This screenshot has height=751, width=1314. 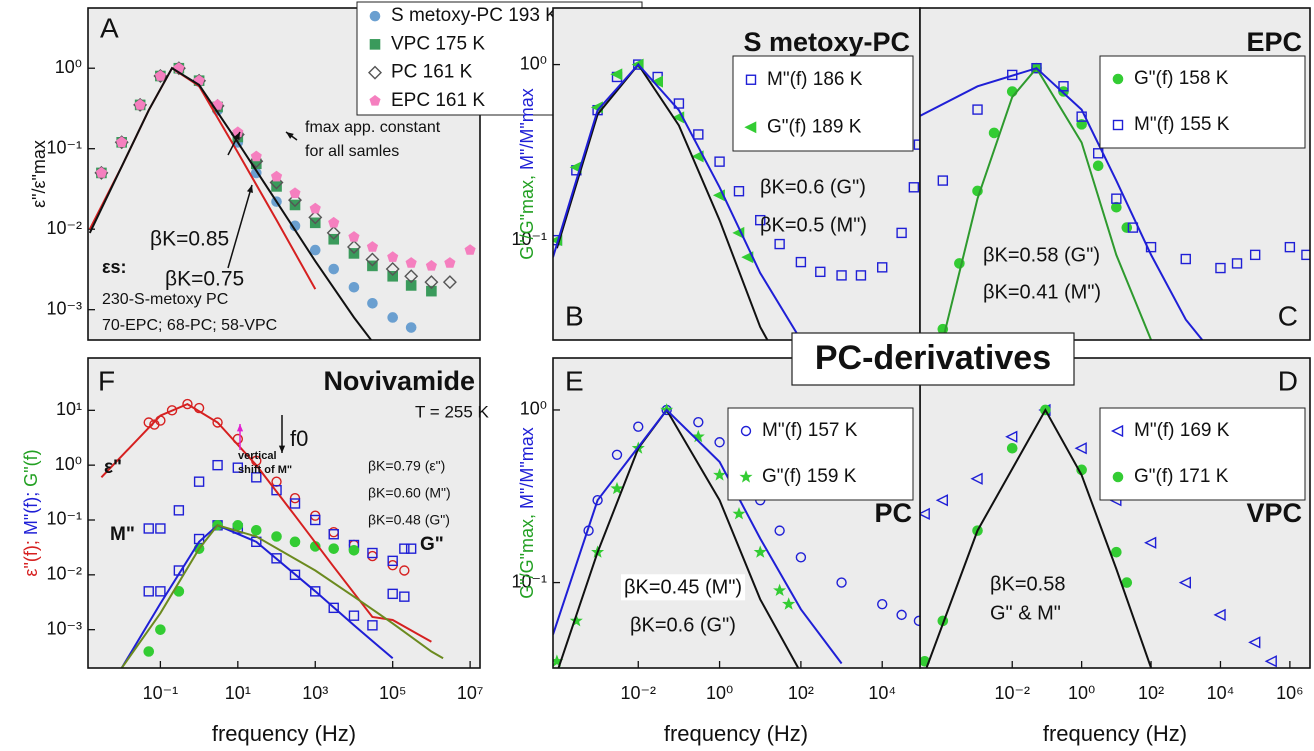 I want to click on annotation: vertical, so click(x=257, y=456).